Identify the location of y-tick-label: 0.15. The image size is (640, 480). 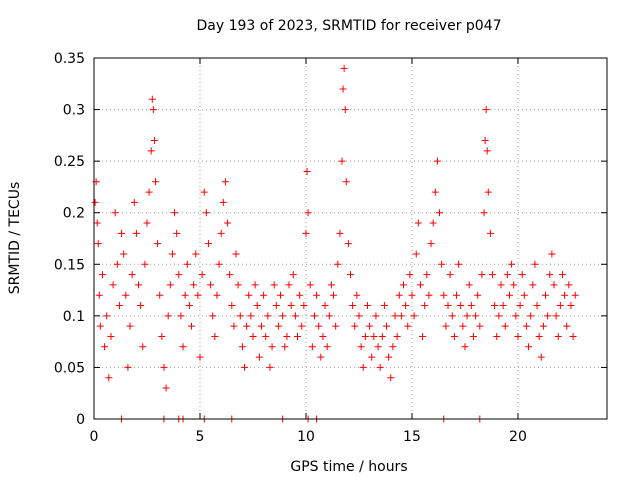
(69, 265).